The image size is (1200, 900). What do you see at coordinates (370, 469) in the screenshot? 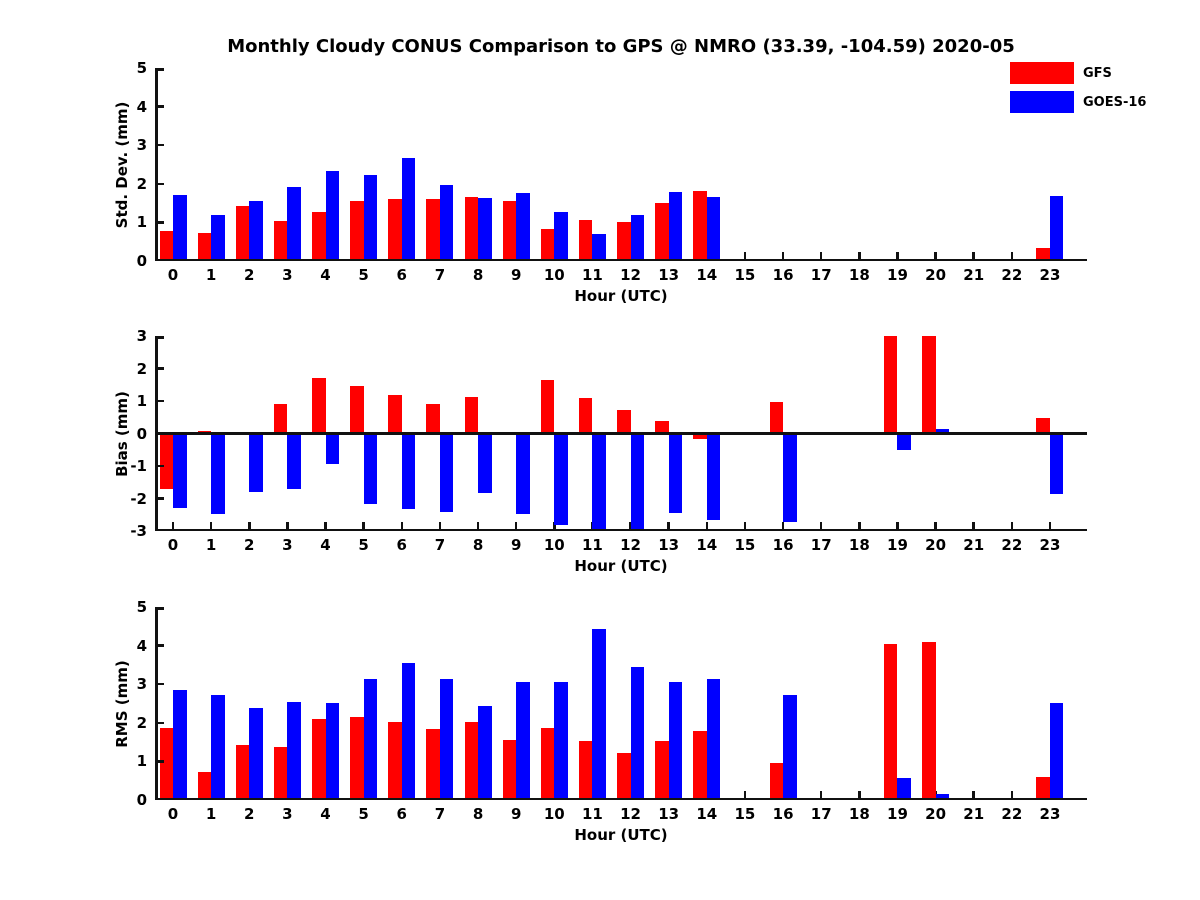
I see `bar-goes-16-h5` at bounding box center [370, 469].